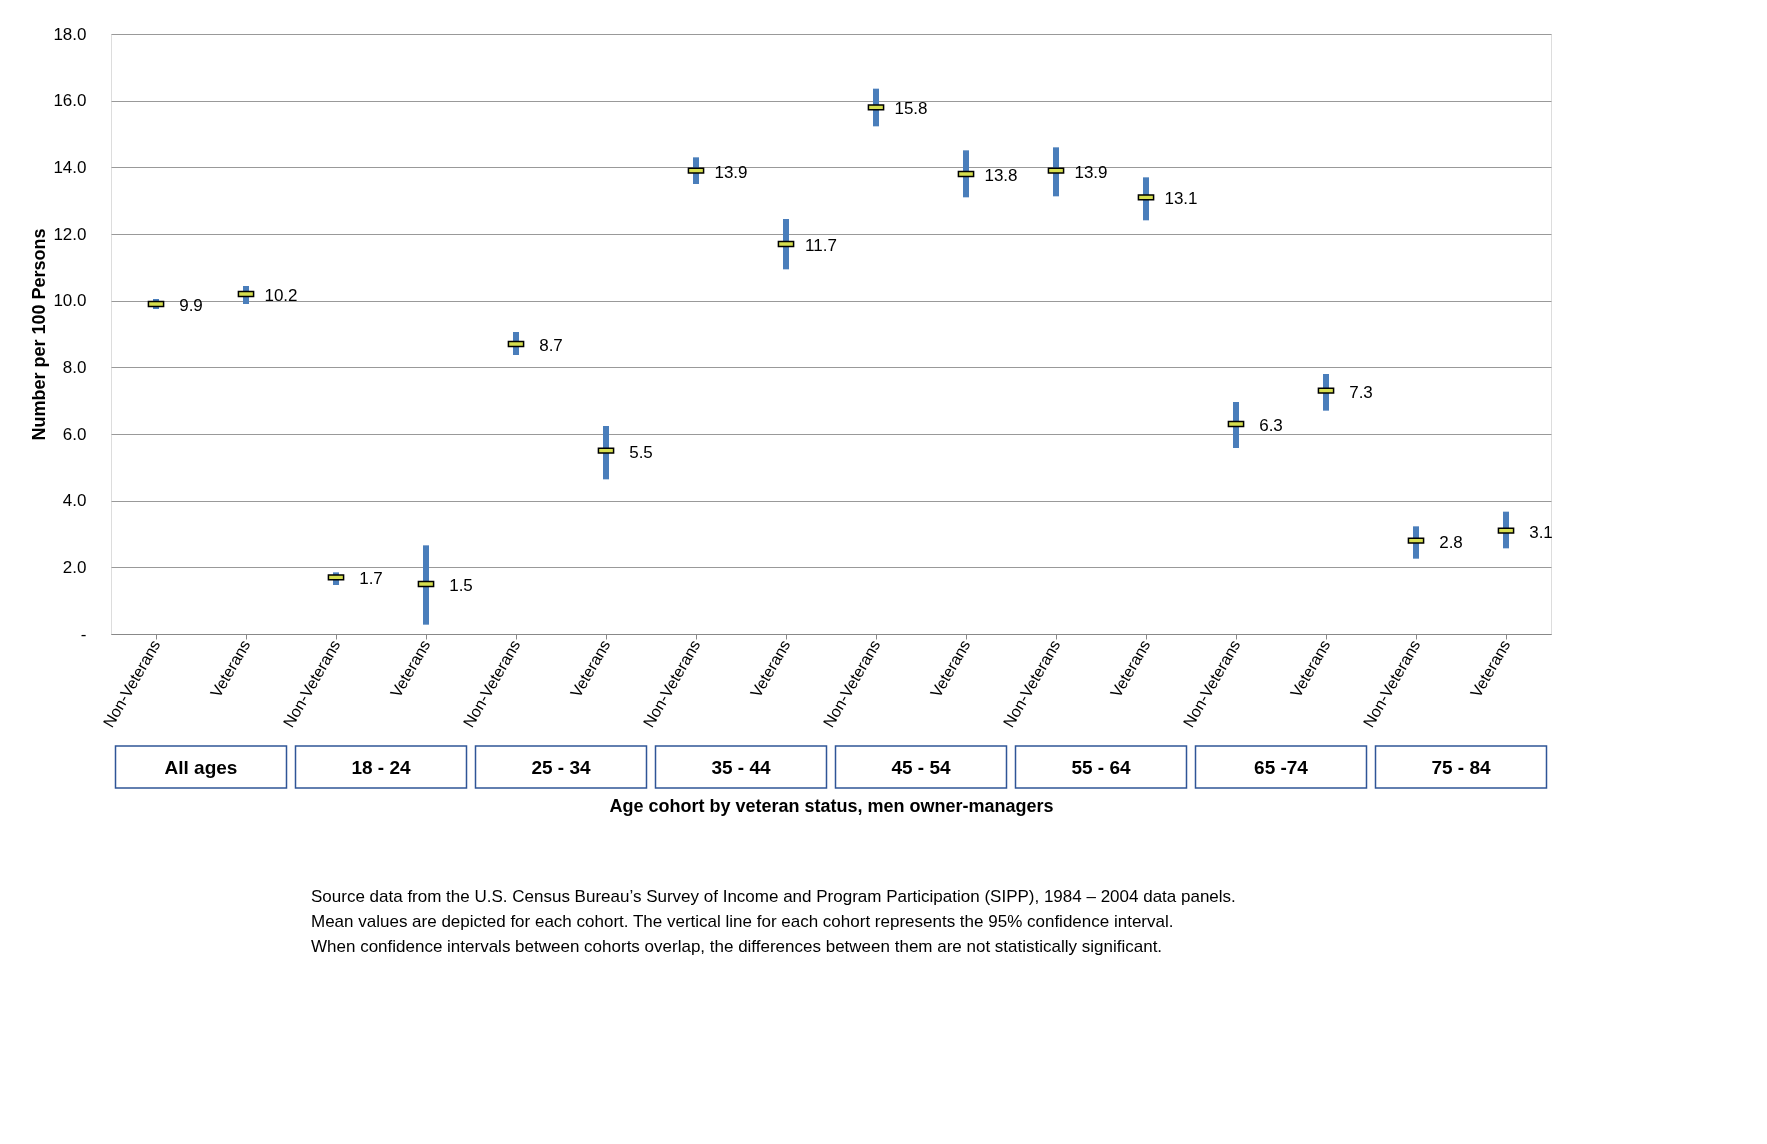 The height and width of the screenshot is (1144, 1767). Describe the element at coordinates (1001, 175) in the screenshot. I see `data-label: 13.8` at that location.